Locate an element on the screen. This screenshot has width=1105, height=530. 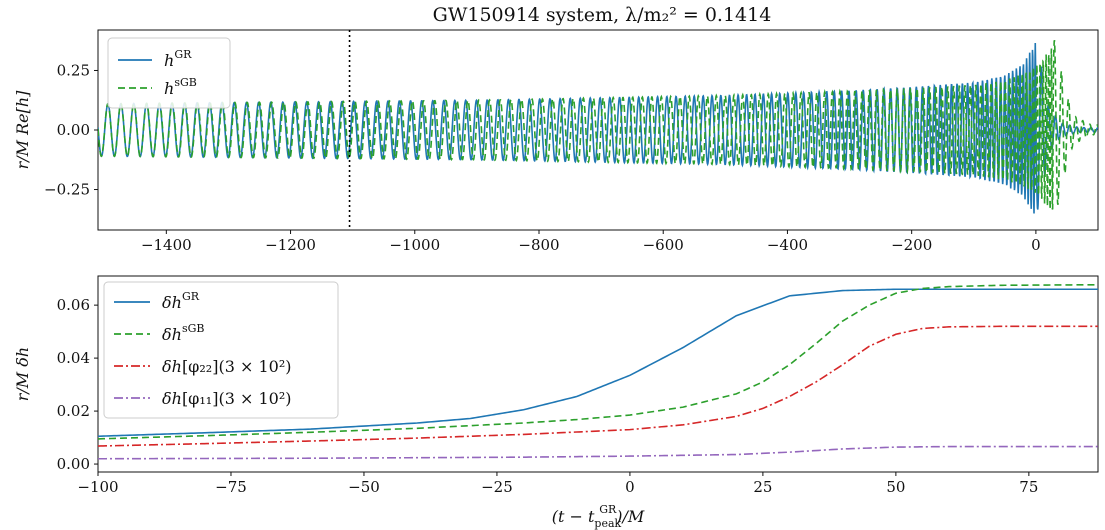
x-tick-label: 75 is located at coordinates (1028, 487).